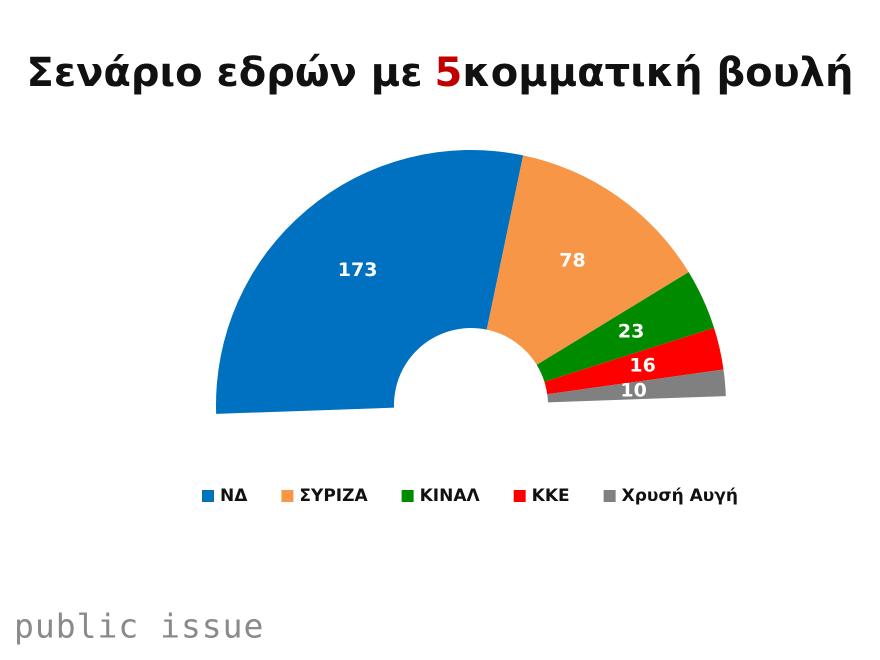 This screenshot has width=880, height=660. Describe the element at coordinates (333, 496) in the screenshot. I see `legend-label: ΣΥΡΙΖΑ` at that location.